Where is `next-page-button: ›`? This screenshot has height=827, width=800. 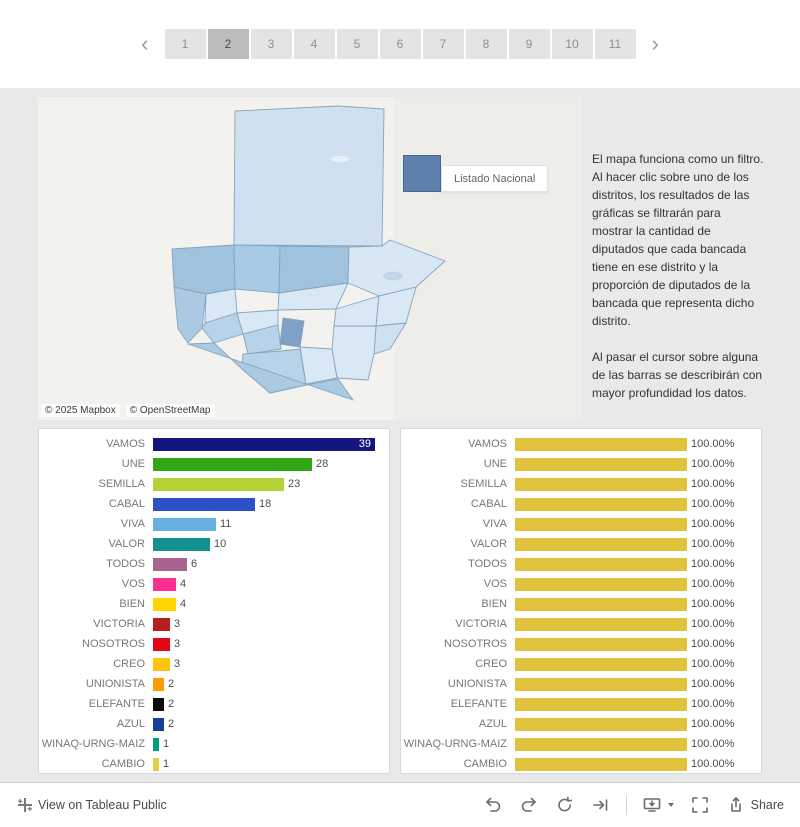 next-page-button: › is located at coordinates (655, 44).